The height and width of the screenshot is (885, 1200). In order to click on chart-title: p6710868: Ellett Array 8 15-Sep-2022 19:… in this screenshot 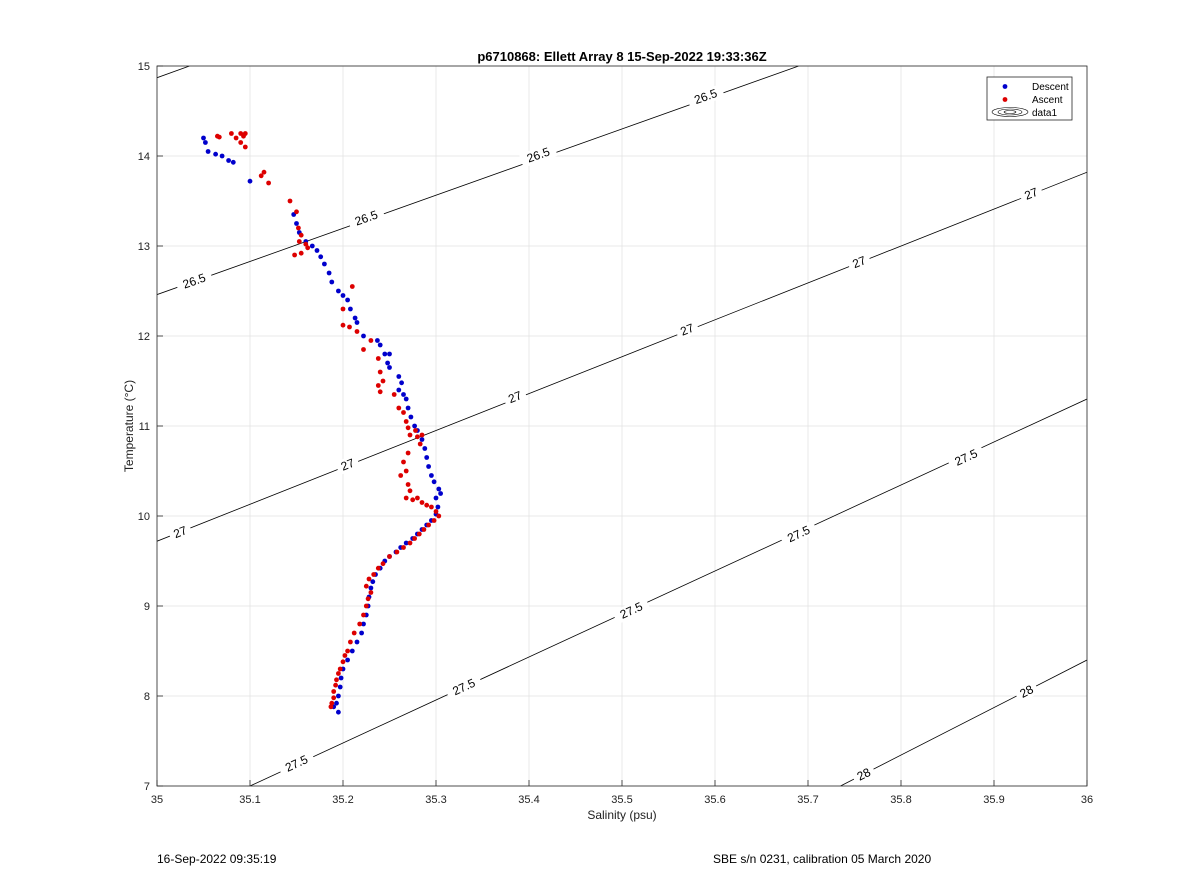, I will do `click(621, 56)`.